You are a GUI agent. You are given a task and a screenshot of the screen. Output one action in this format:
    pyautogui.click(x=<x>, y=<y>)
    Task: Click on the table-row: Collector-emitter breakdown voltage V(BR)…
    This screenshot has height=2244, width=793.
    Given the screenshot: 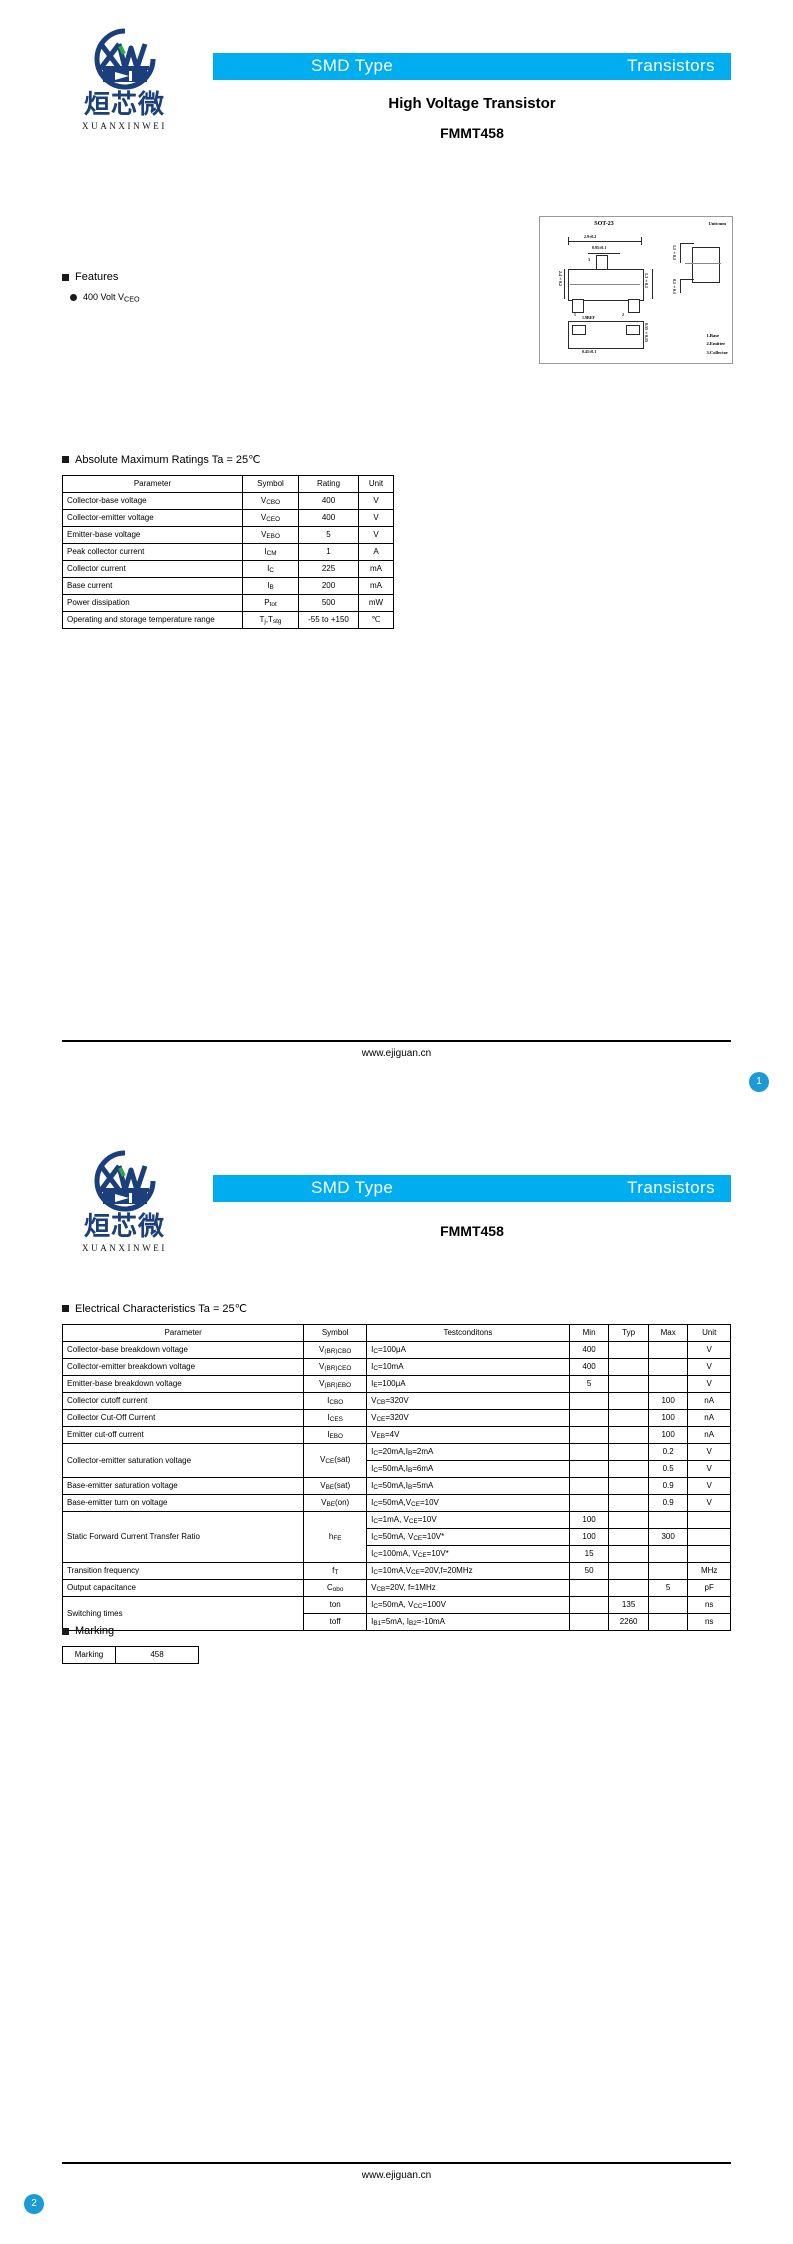 What is the action you would take?
    pyautogui.click(x=396, y=1367)
    